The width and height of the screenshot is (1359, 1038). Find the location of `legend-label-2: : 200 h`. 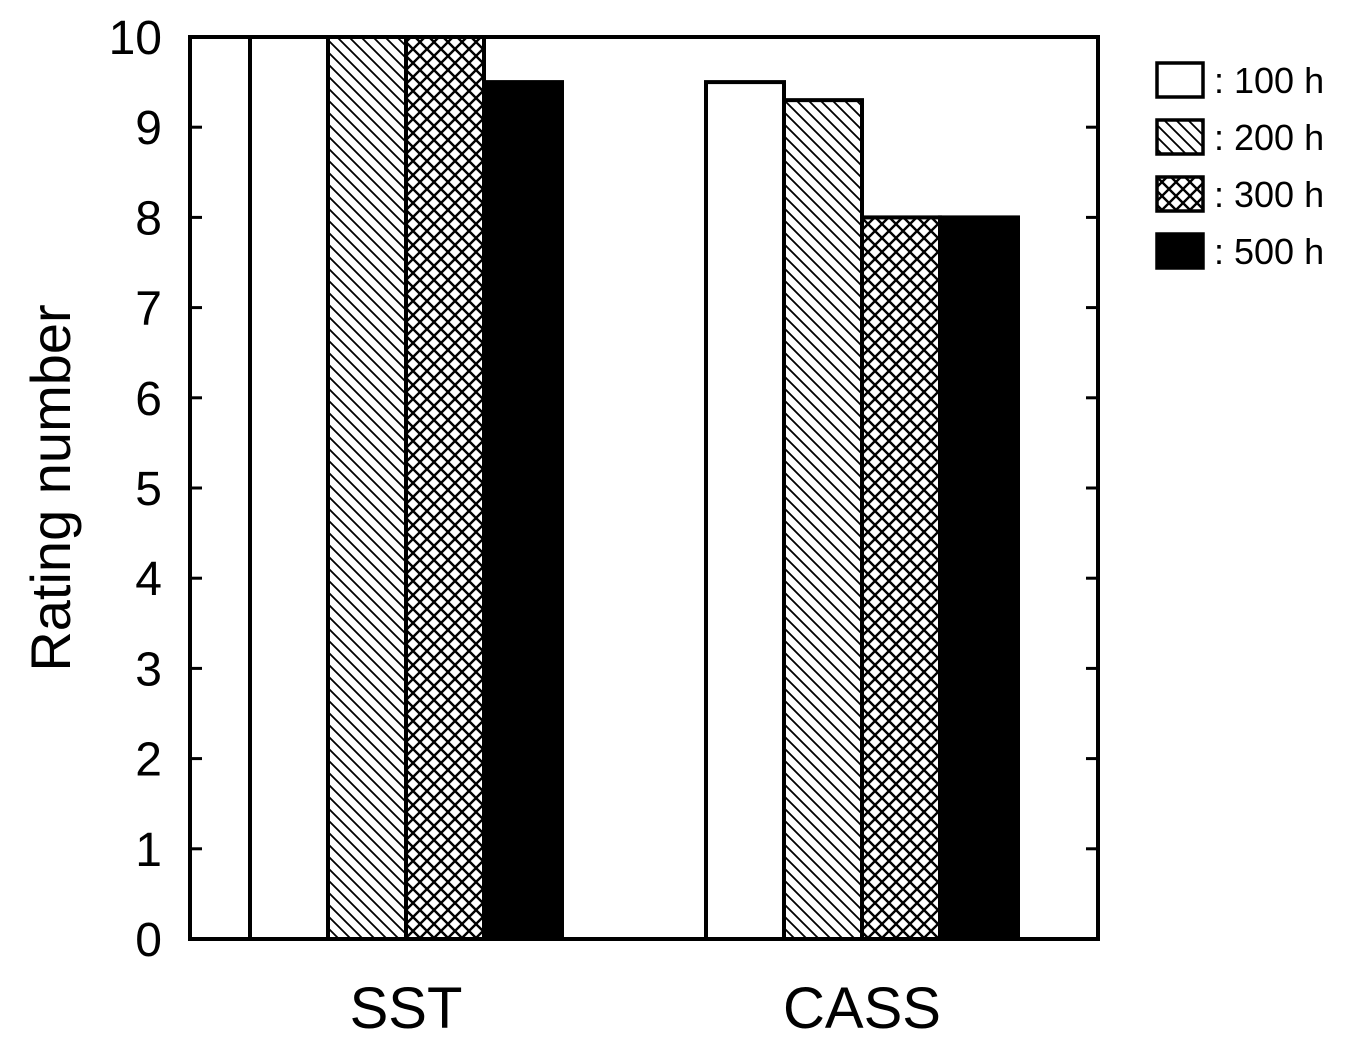

legend-label-2: : 200 h is located at coordinates (1269, 137).